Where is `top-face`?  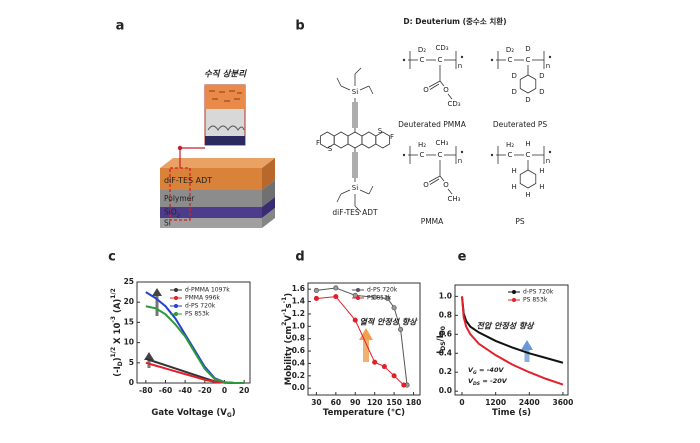
top-face is located at coordinates (217, 163).